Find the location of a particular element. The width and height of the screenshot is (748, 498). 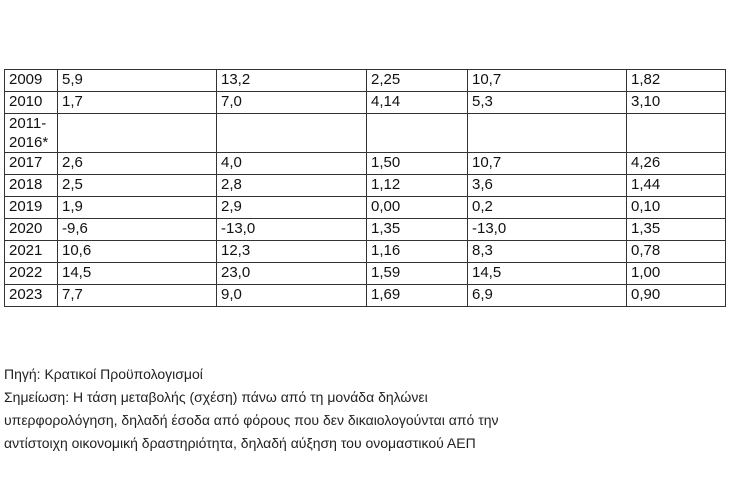

value-cell: 2,9 is located at coordinates (291, 207).